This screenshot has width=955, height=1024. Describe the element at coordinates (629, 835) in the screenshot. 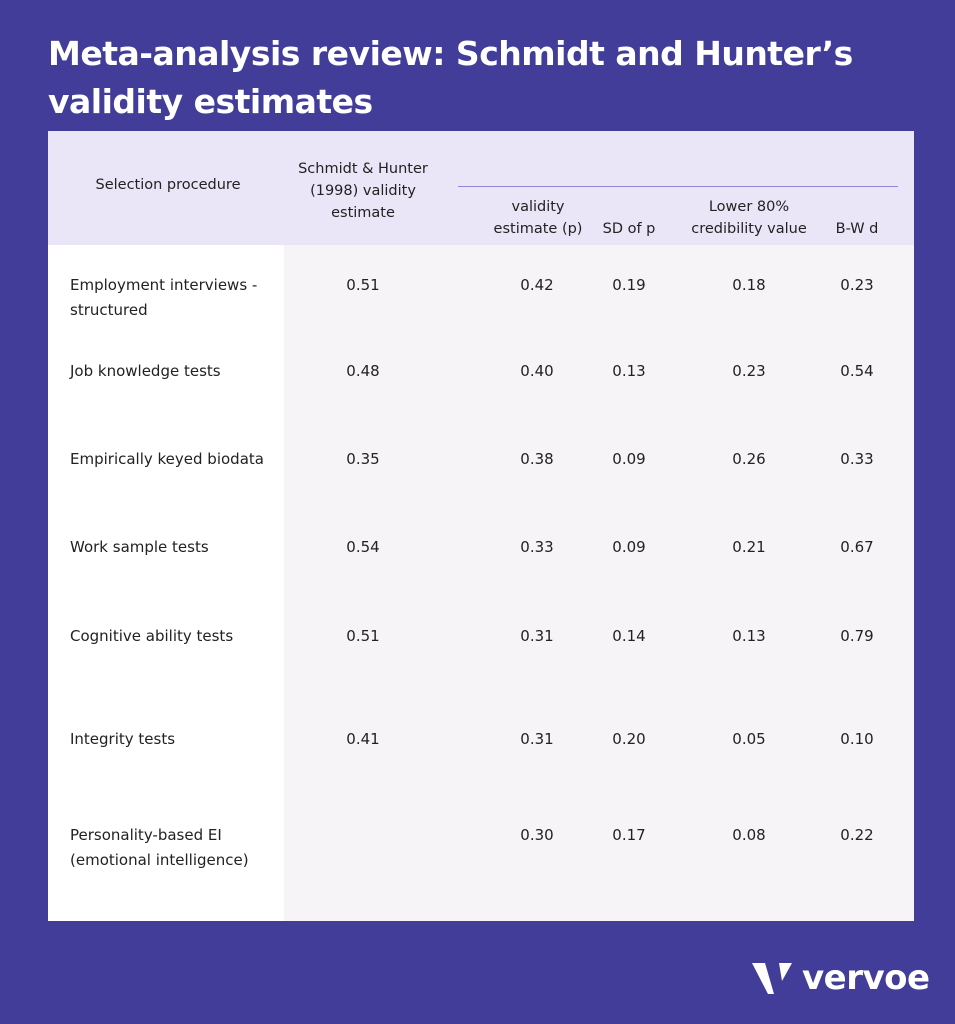

I see `cell-sd: 0.17` at that location.